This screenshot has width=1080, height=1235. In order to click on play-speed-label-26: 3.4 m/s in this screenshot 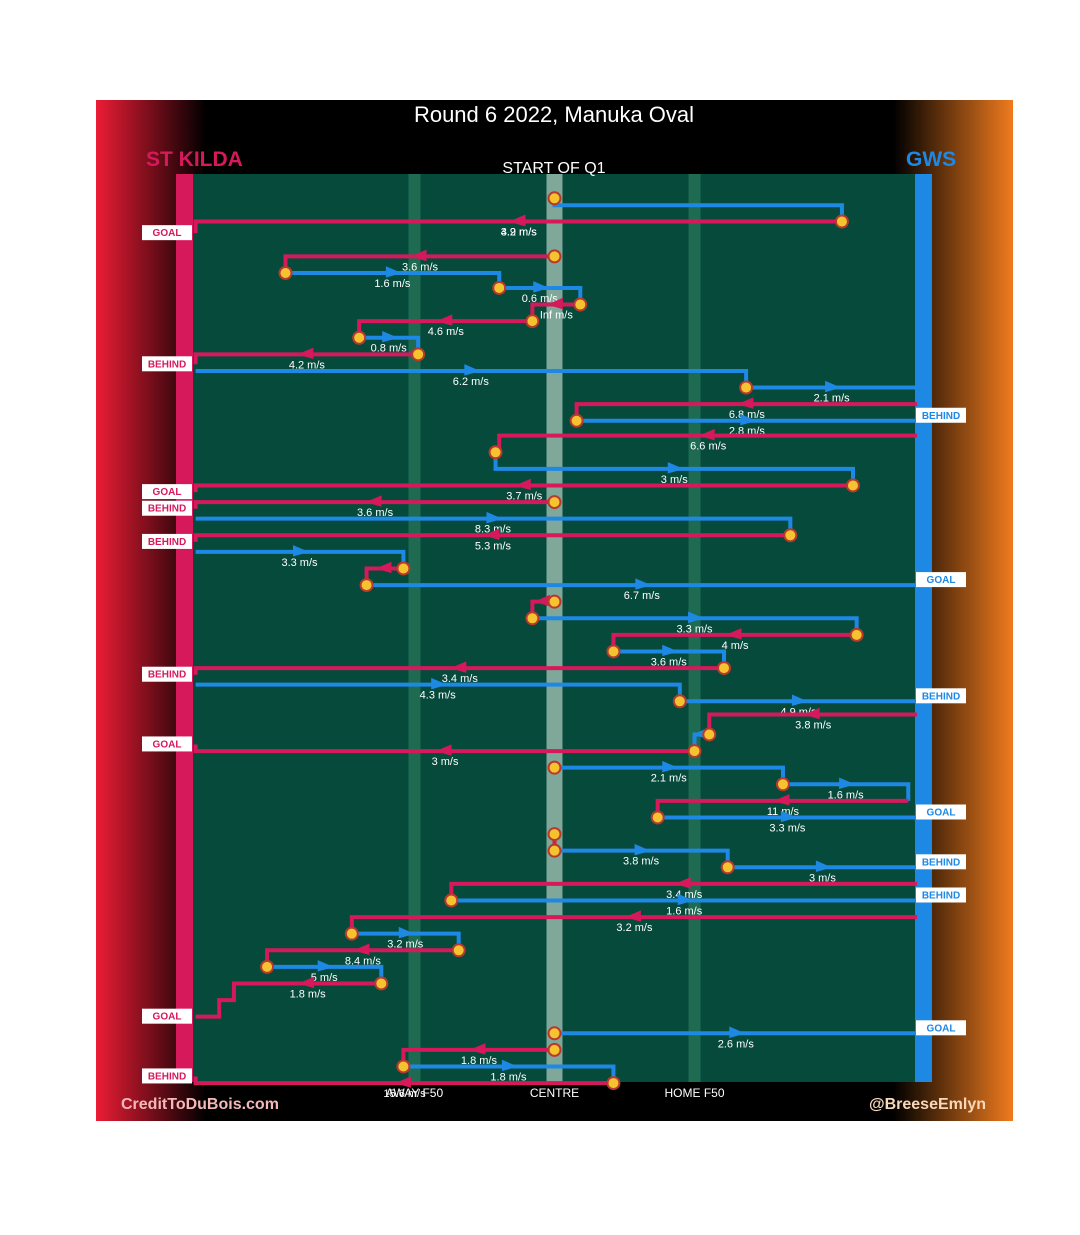, I will do `click(460, 679)`.